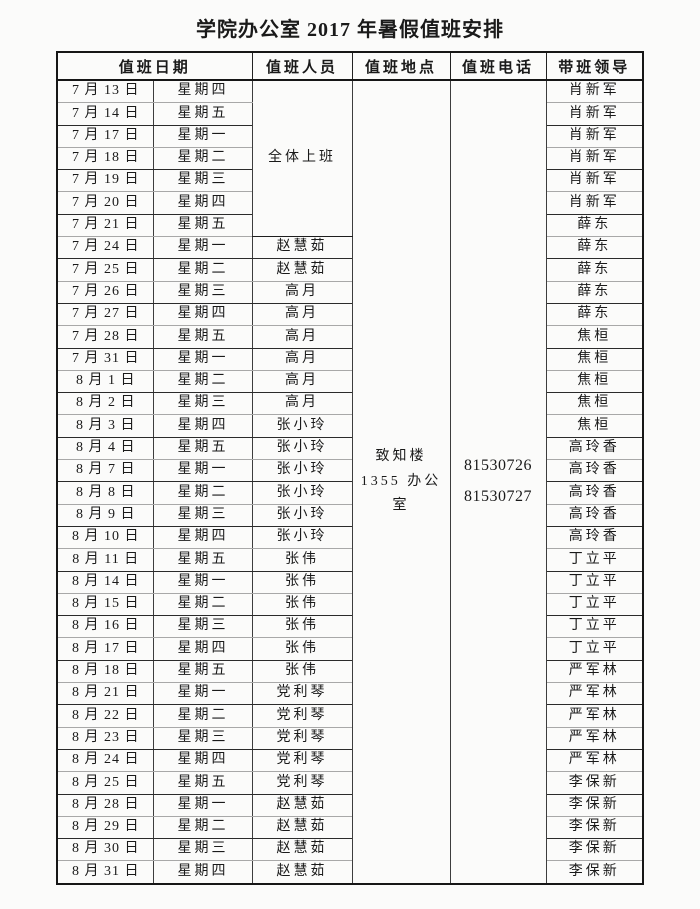 This screenshot has height=909, width=700. What do you see at coordinates (105, 605) in the screenshot?
I see `date-cell: 8 月 15 日` at bounding box center [105, 605].